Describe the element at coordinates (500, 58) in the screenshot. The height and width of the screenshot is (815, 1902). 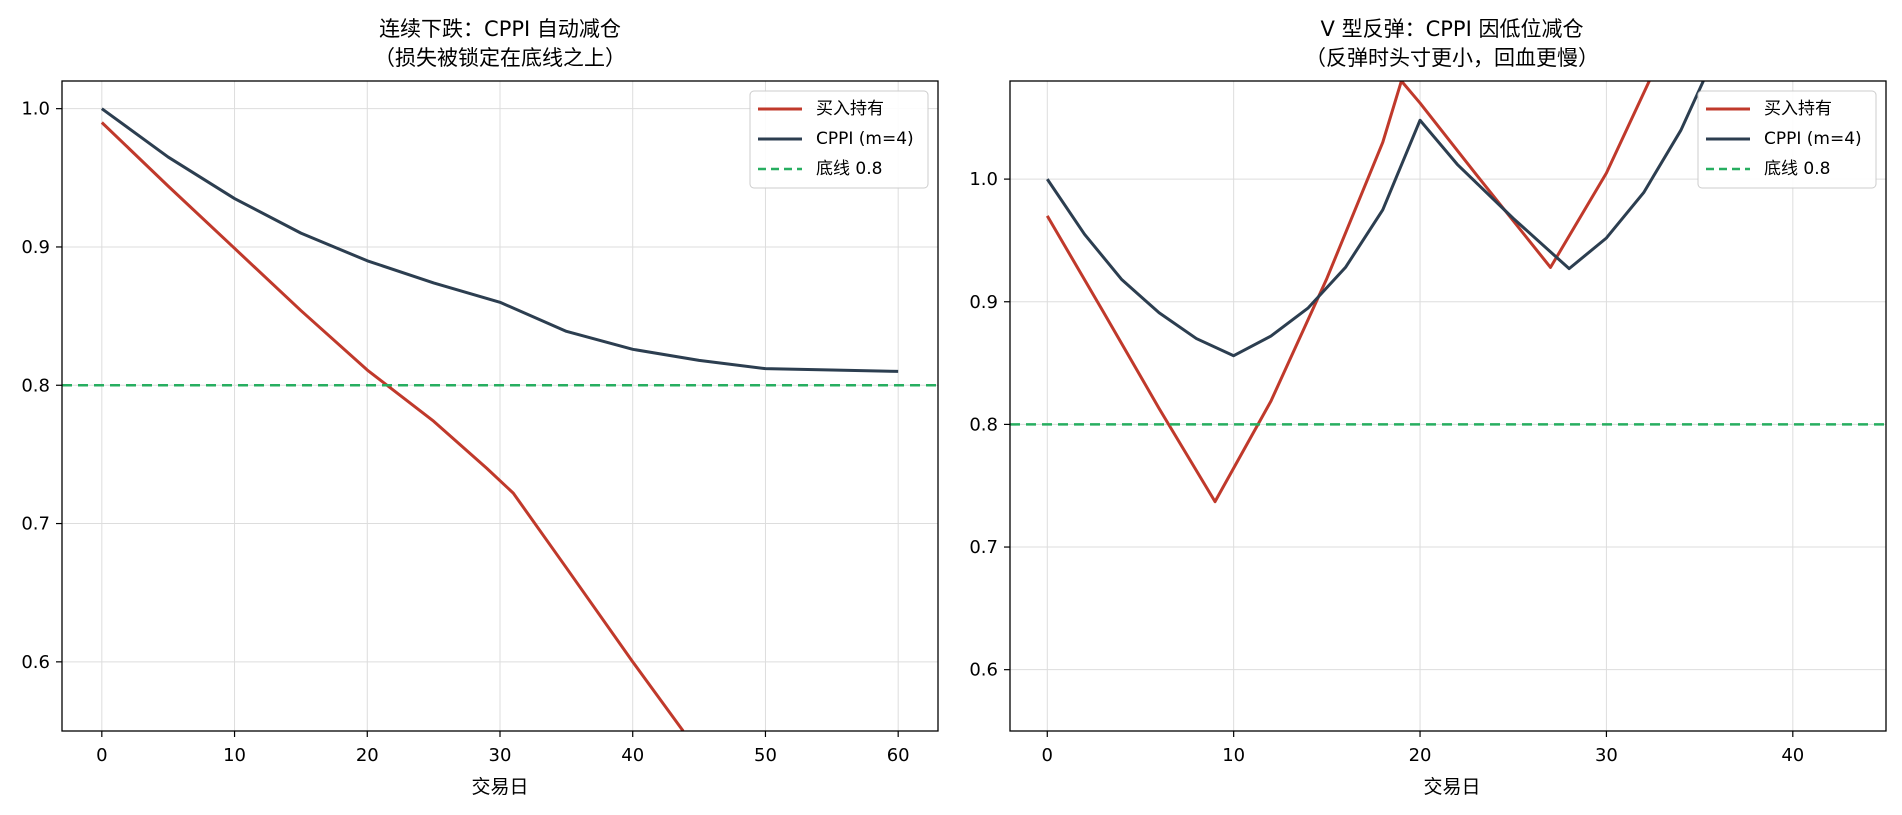
I see `chart-title-line2: （损失被锁定在底线之上）` at that location.